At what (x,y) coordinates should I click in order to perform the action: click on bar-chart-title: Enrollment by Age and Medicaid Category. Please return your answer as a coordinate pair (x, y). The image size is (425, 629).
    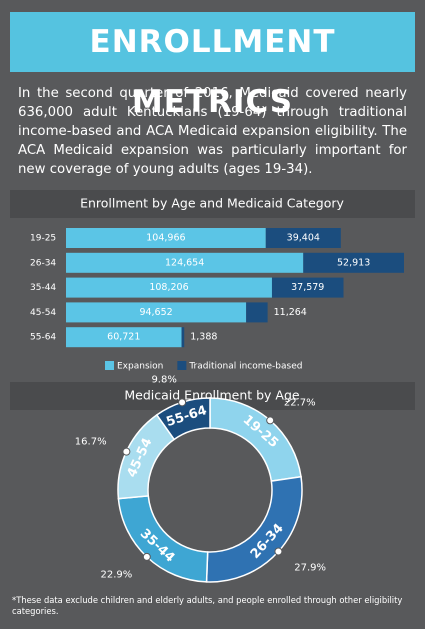
    Looking at the image, I should click on (212, 203).